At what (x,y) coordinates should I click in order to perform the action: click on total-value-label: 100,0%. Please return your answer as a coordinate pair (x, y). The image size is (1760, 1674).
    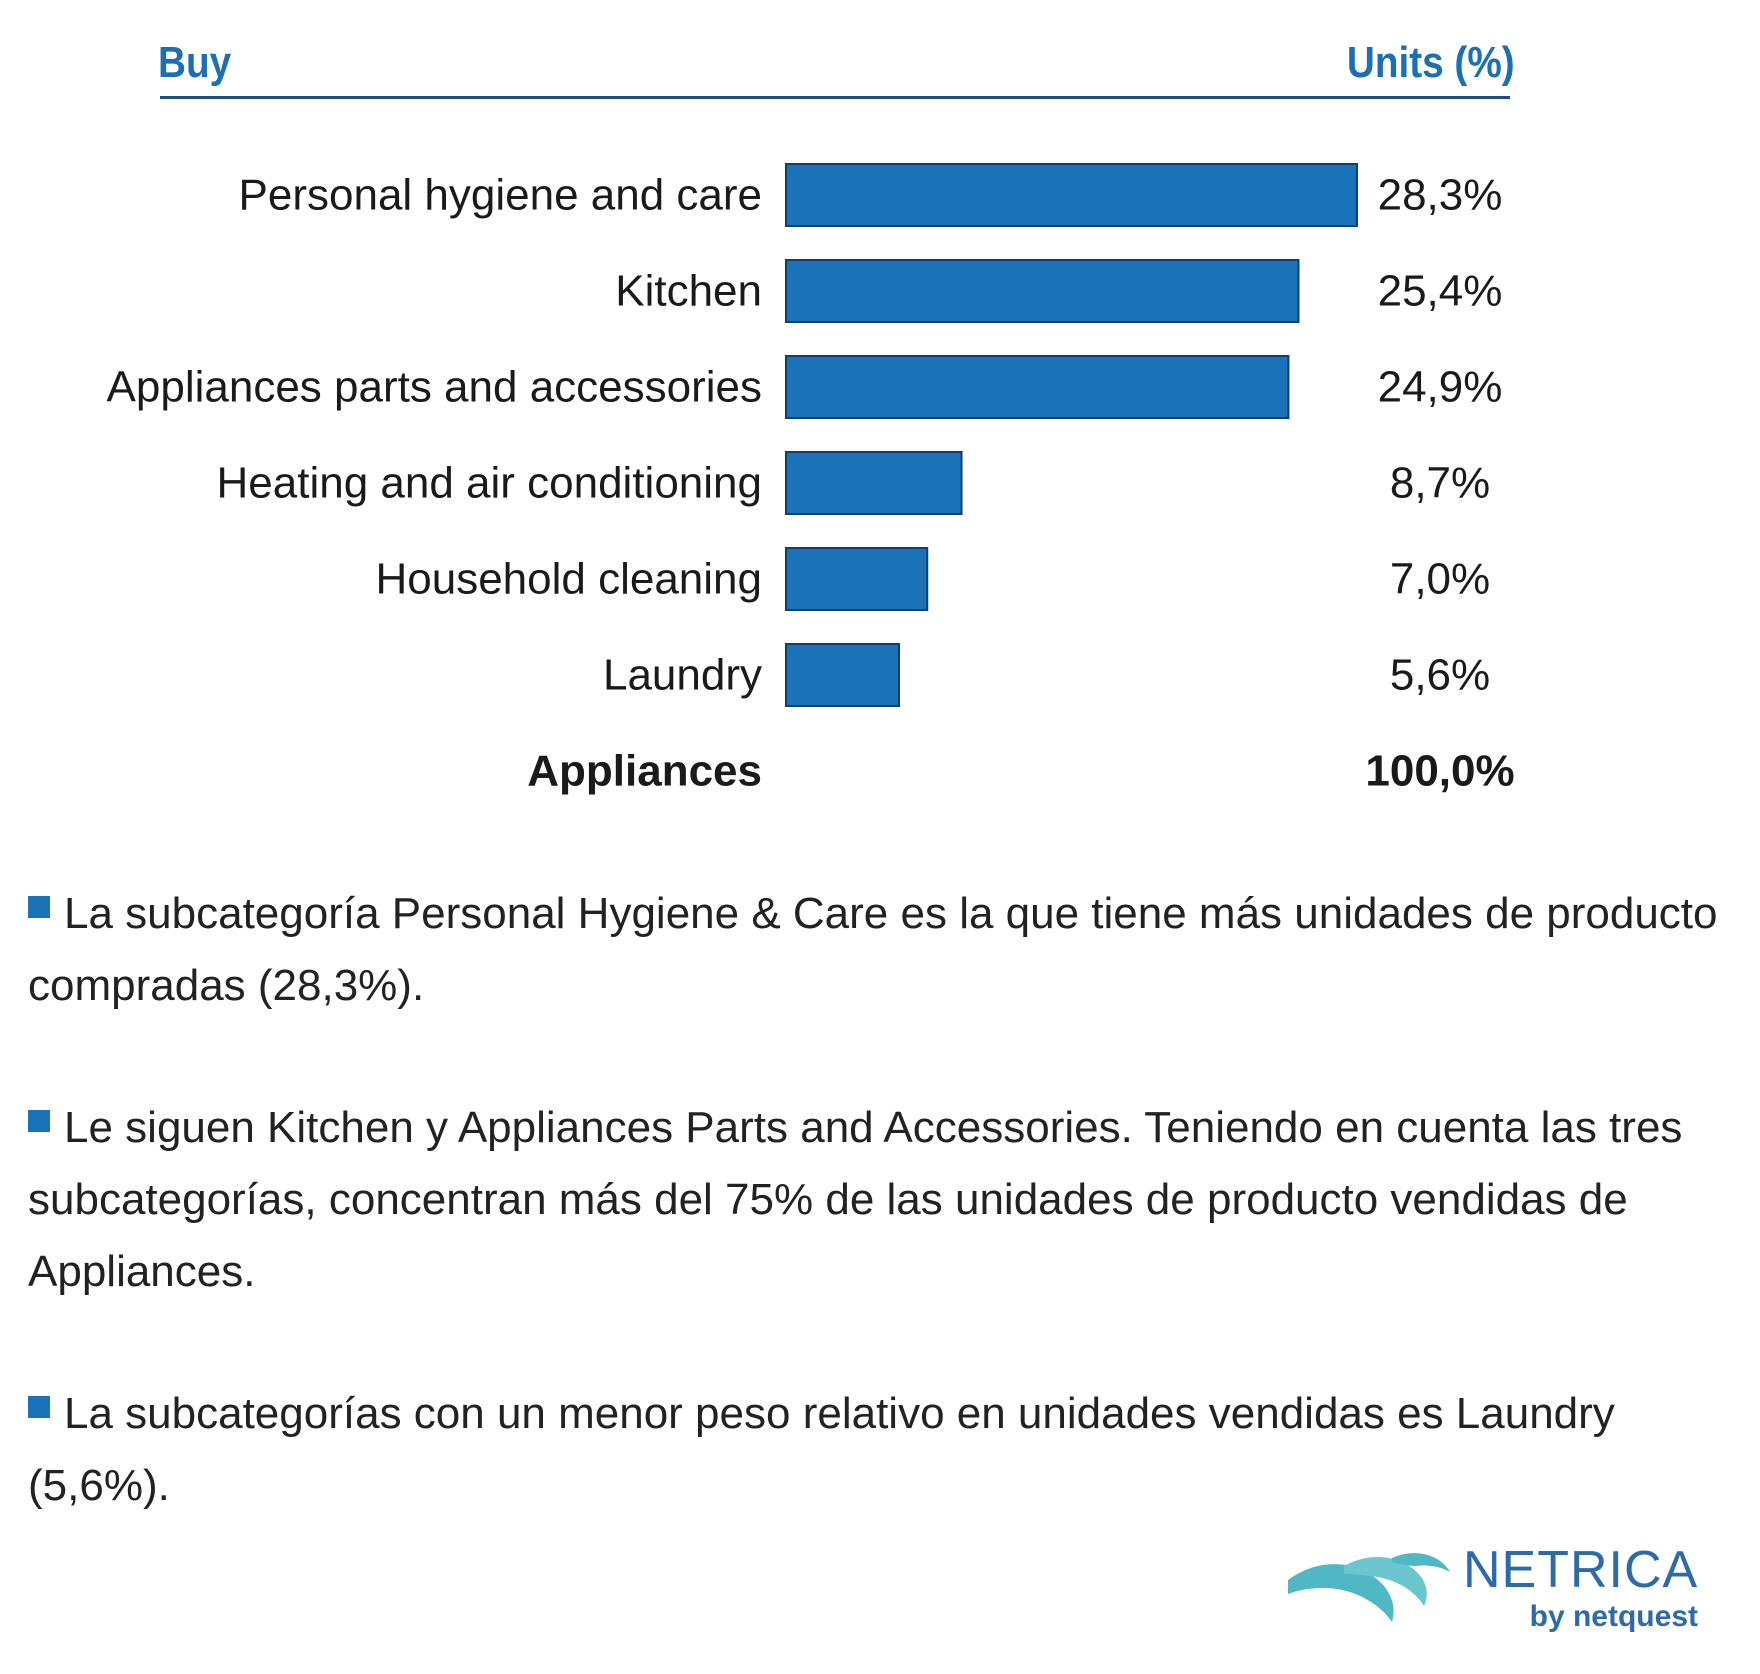
    Looking at the image, I should click on (1439, 771).